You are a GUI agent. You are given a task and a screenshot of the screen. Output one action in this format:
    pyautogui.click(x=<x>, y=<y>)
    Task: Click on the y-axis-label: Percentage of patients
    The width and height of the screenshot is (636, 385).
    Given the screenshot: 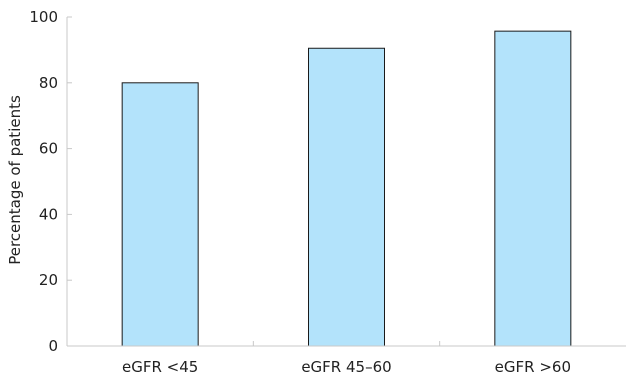 What is the action you would take?
    pyautogui.click(x=15, y=180)
    